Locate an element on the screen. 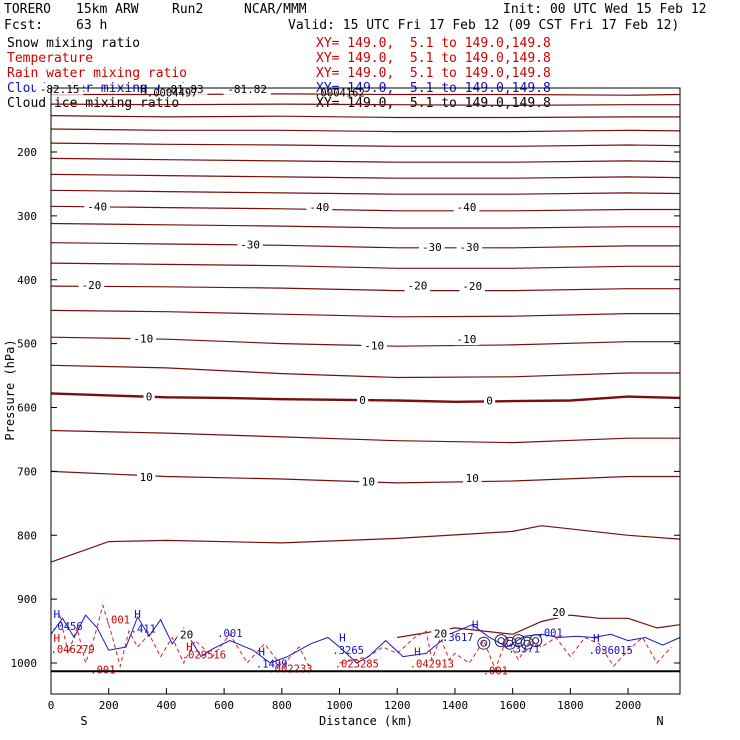  x-tick-label: 1000 is located at coordinates (339, 705).